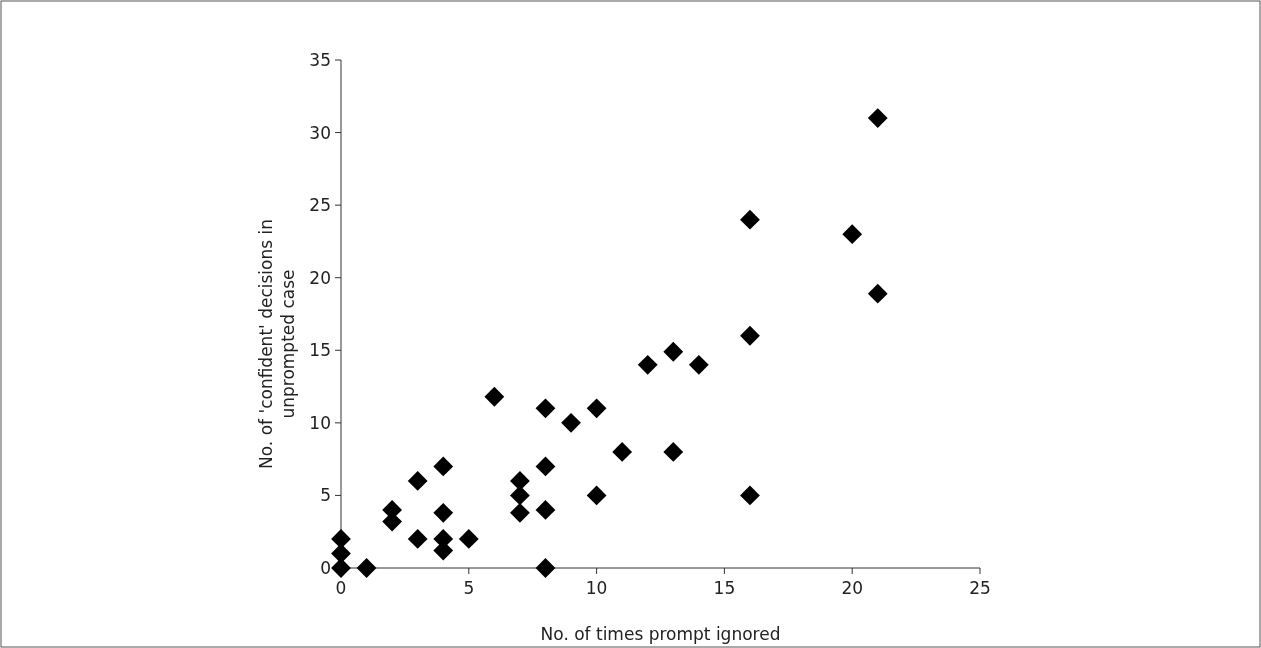 This screenshot has height=648, width=1261. Describe the element at coordinates (325, 567) in the screenshot. I see `y-tick-label: 0` at that location.